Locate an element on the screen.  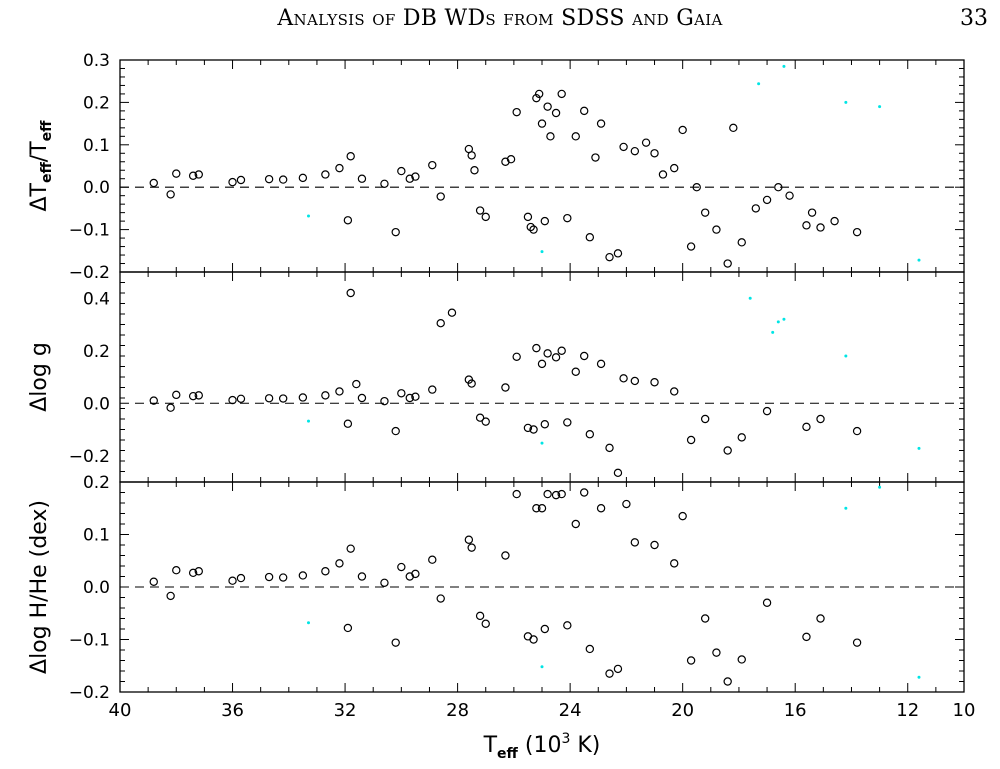
x-tick-label: 32 is located at coordinates (345, 710).